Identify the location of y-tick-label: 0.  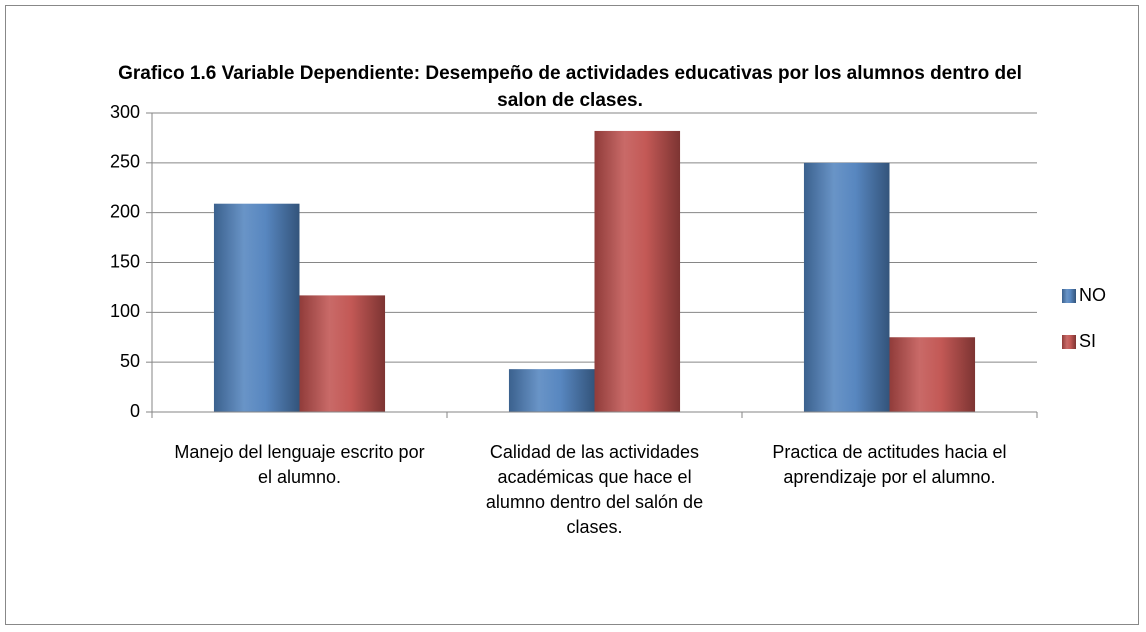
(135, 411).